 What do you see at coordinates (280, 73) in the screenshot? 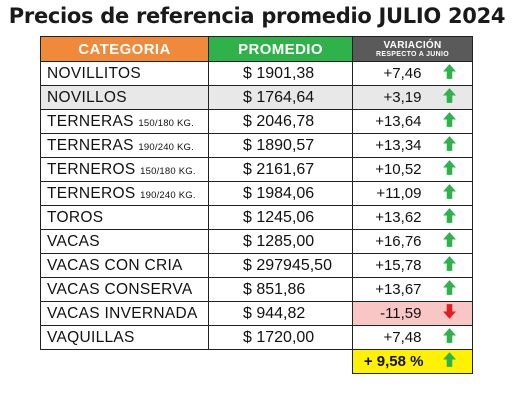
I see `promedio-cell: $ 1901,38` at bounding box center [280, 73].